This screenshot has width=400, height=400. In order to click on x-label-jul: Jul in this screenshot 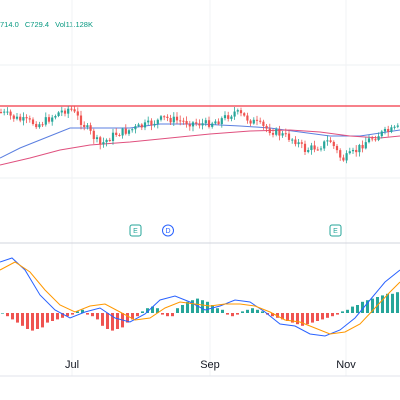, I will do `click(72, 365)`.